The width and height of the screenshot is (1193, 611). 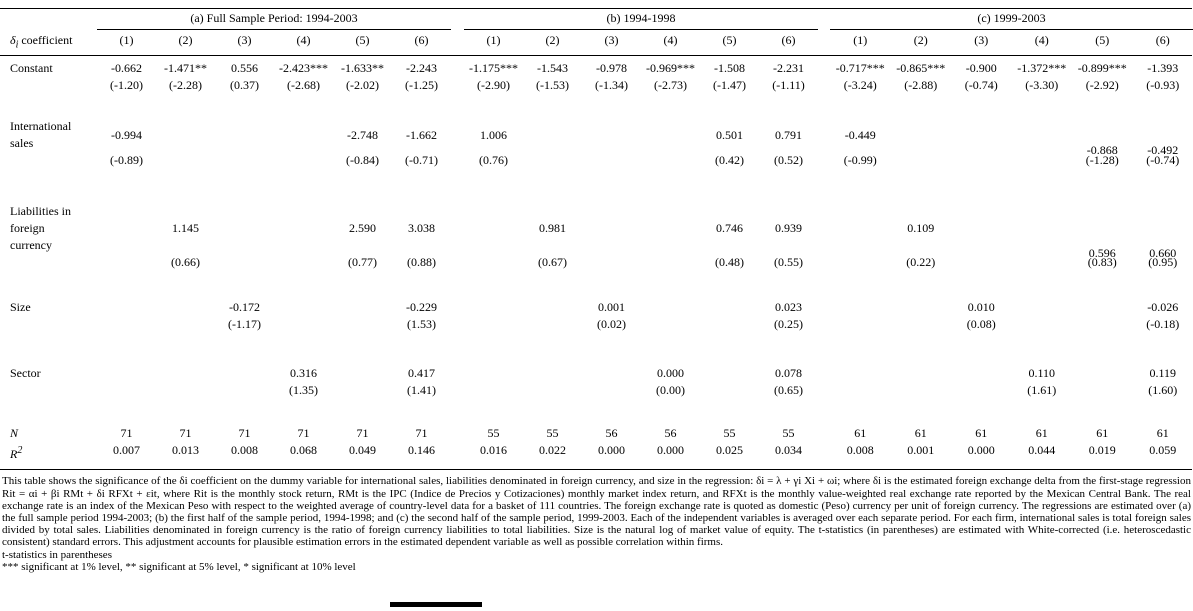 What do you see at coordinates (303, 373) in the screenshot?
I see `coefficient-value: 0.316` at bounding box center [303, 373].